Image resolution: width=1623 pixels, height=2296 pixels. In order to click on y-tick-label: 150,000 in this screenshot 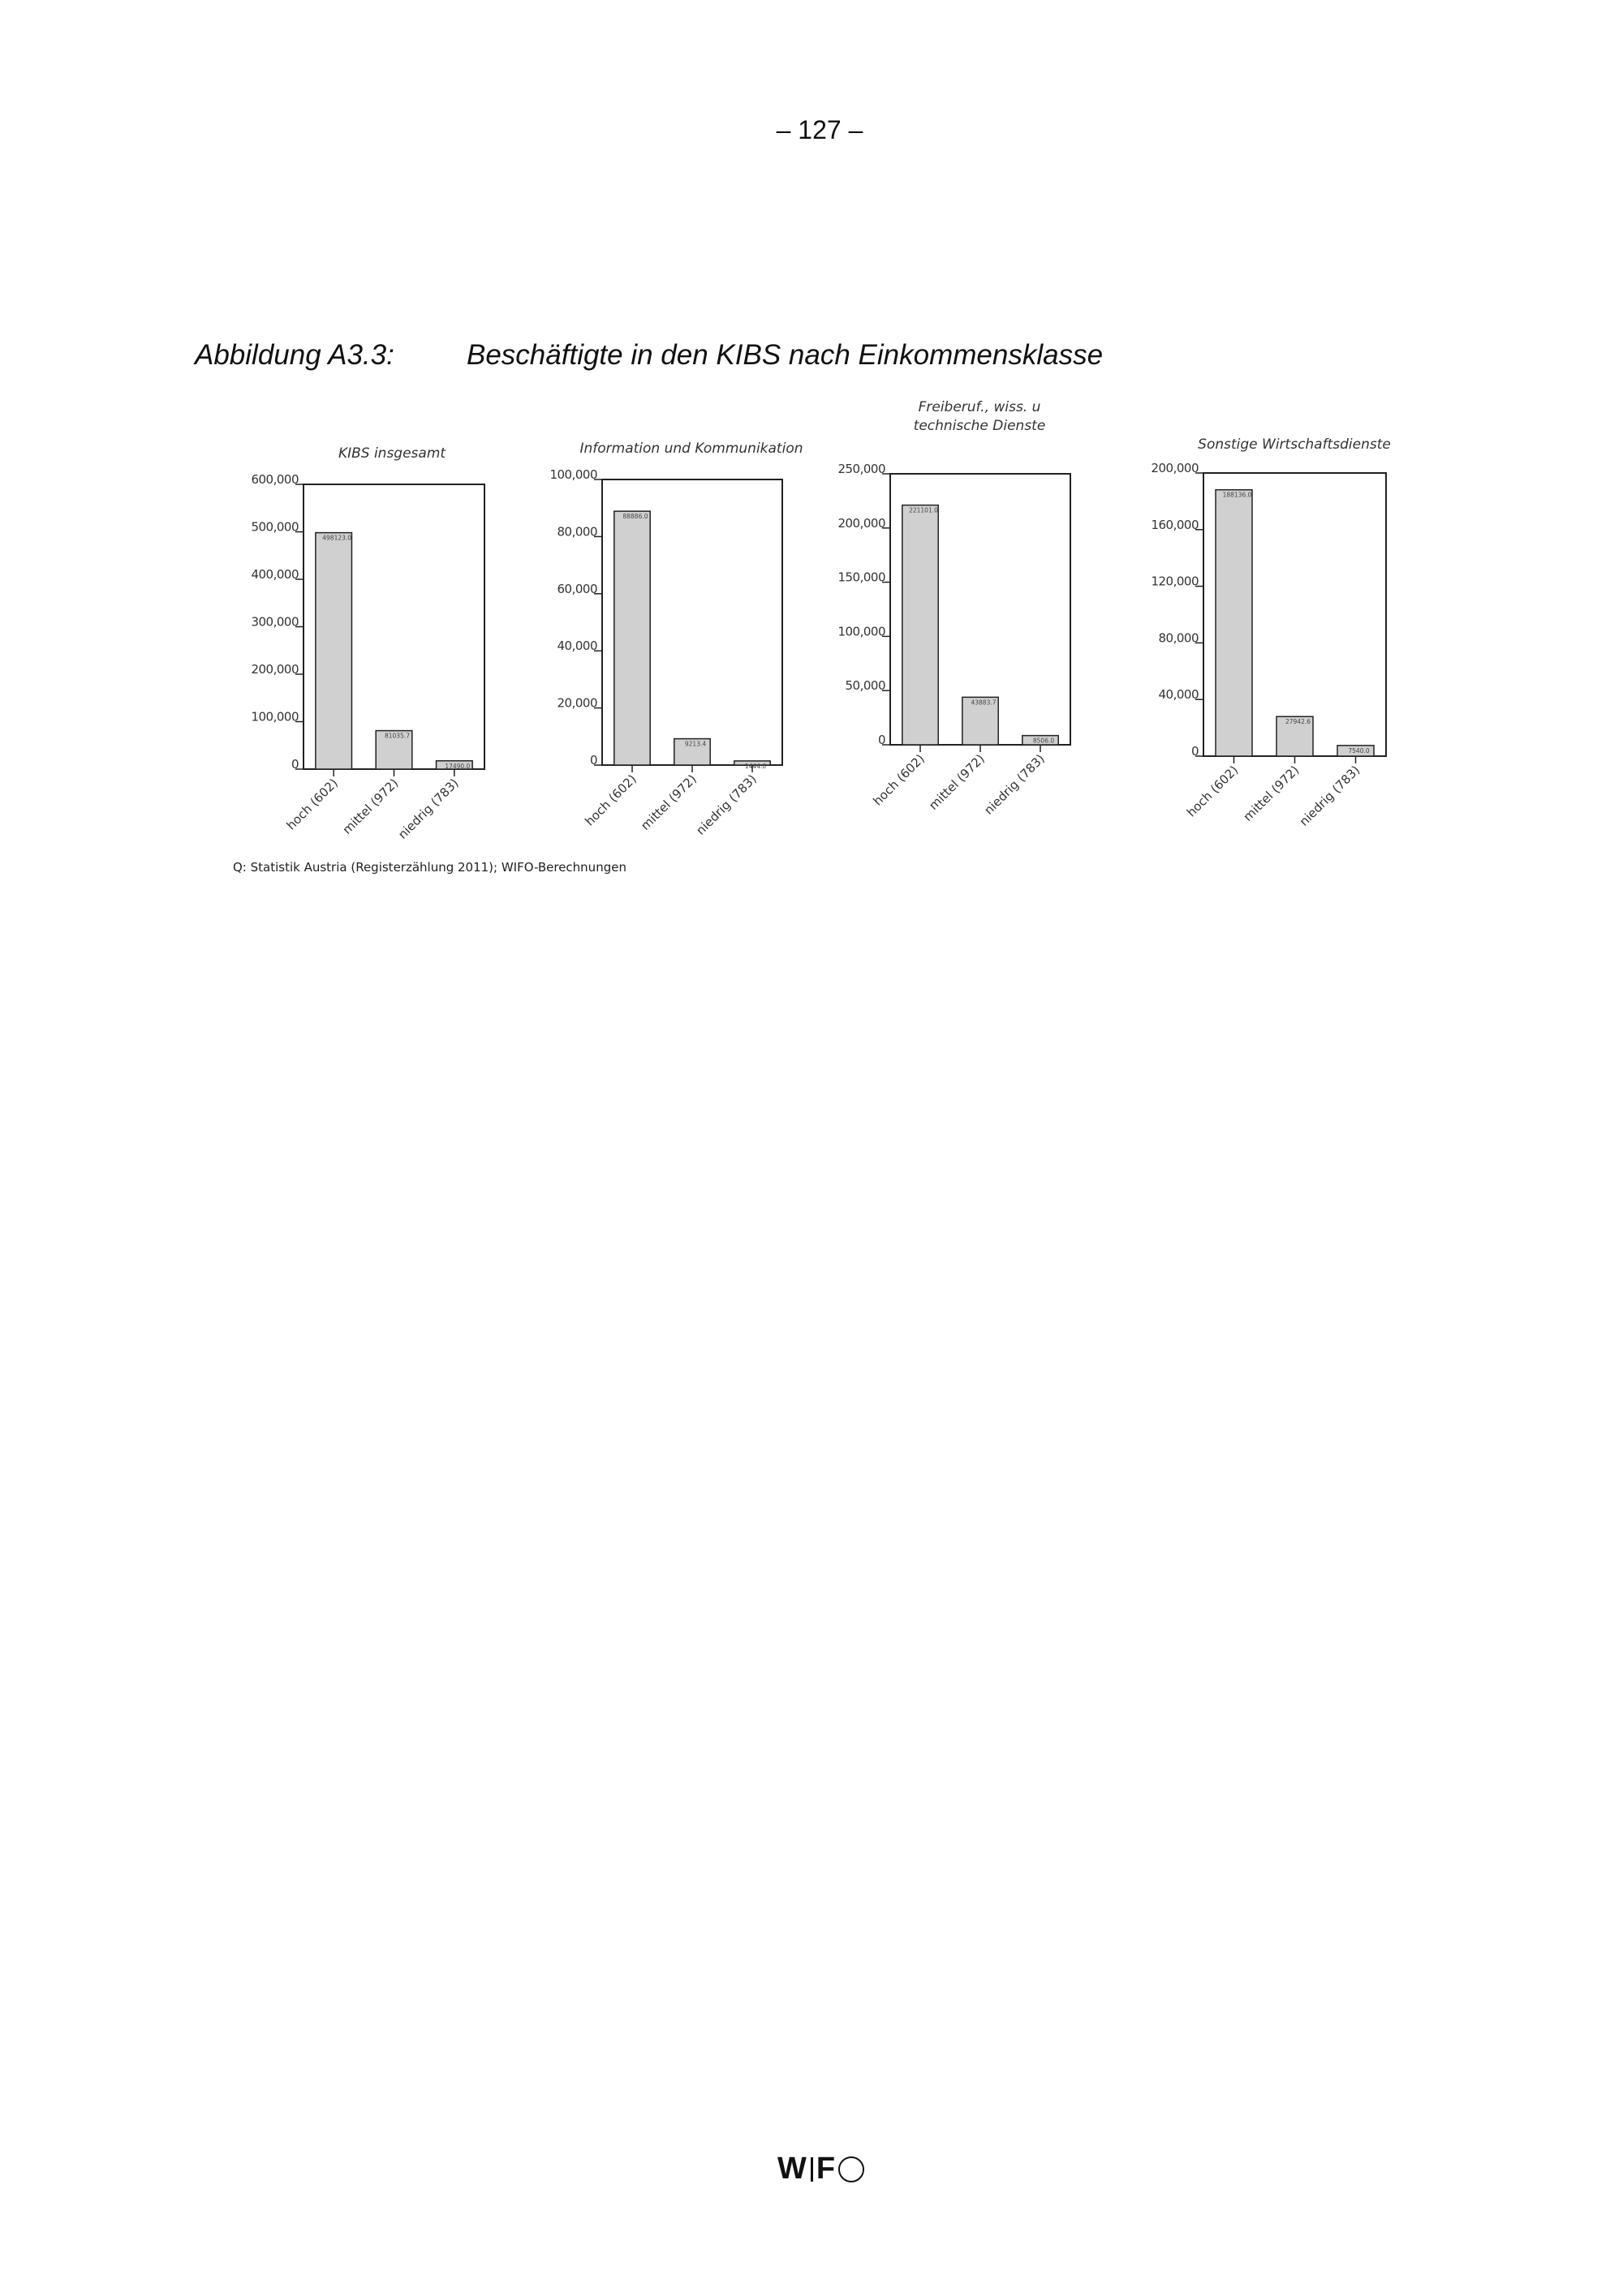, I will do `click(861, 577)`.